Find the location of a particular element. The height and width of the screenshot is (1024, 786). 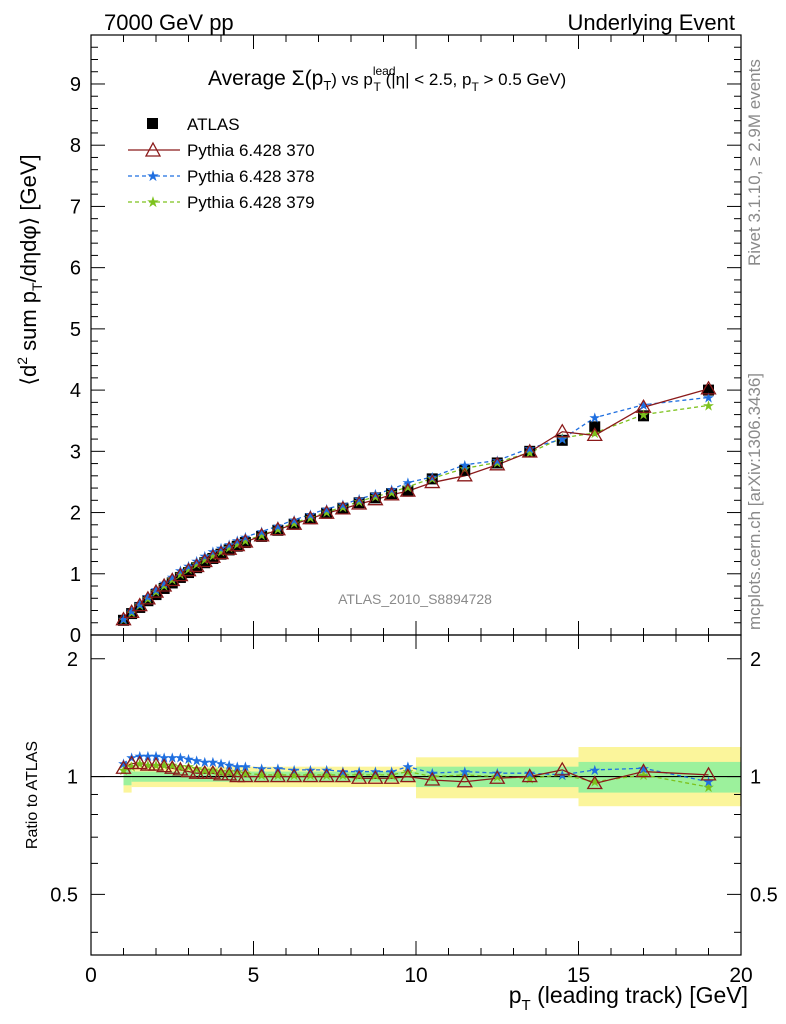

y-tick-label-main: 9 is located at coordinates (75, 85).